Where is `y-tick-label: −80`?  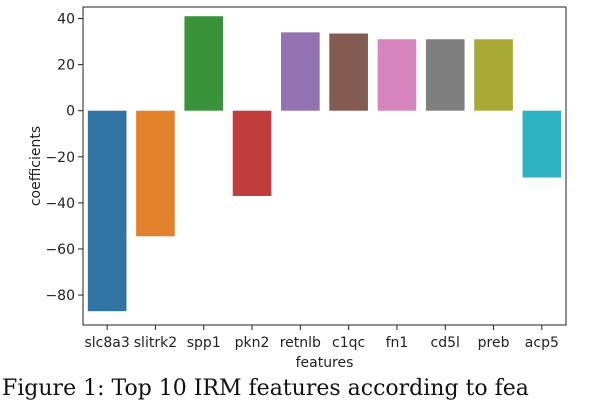
y-tick-label: −80 is located at coordinates (60, 296).